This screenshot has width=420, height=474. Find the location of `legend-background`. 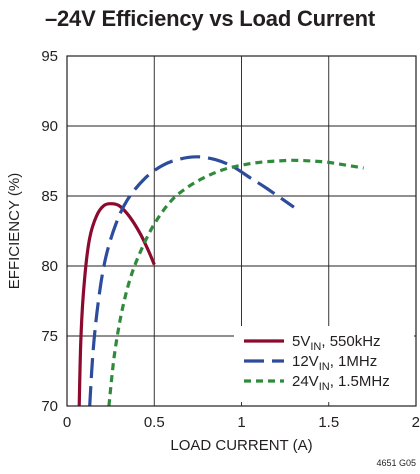

legend-background is located at coordinates (324, 364).